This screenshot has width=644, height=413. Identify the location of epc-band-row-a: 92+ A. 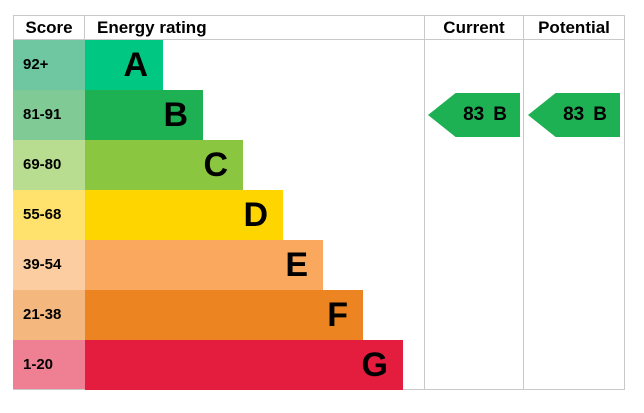
(319, 65).